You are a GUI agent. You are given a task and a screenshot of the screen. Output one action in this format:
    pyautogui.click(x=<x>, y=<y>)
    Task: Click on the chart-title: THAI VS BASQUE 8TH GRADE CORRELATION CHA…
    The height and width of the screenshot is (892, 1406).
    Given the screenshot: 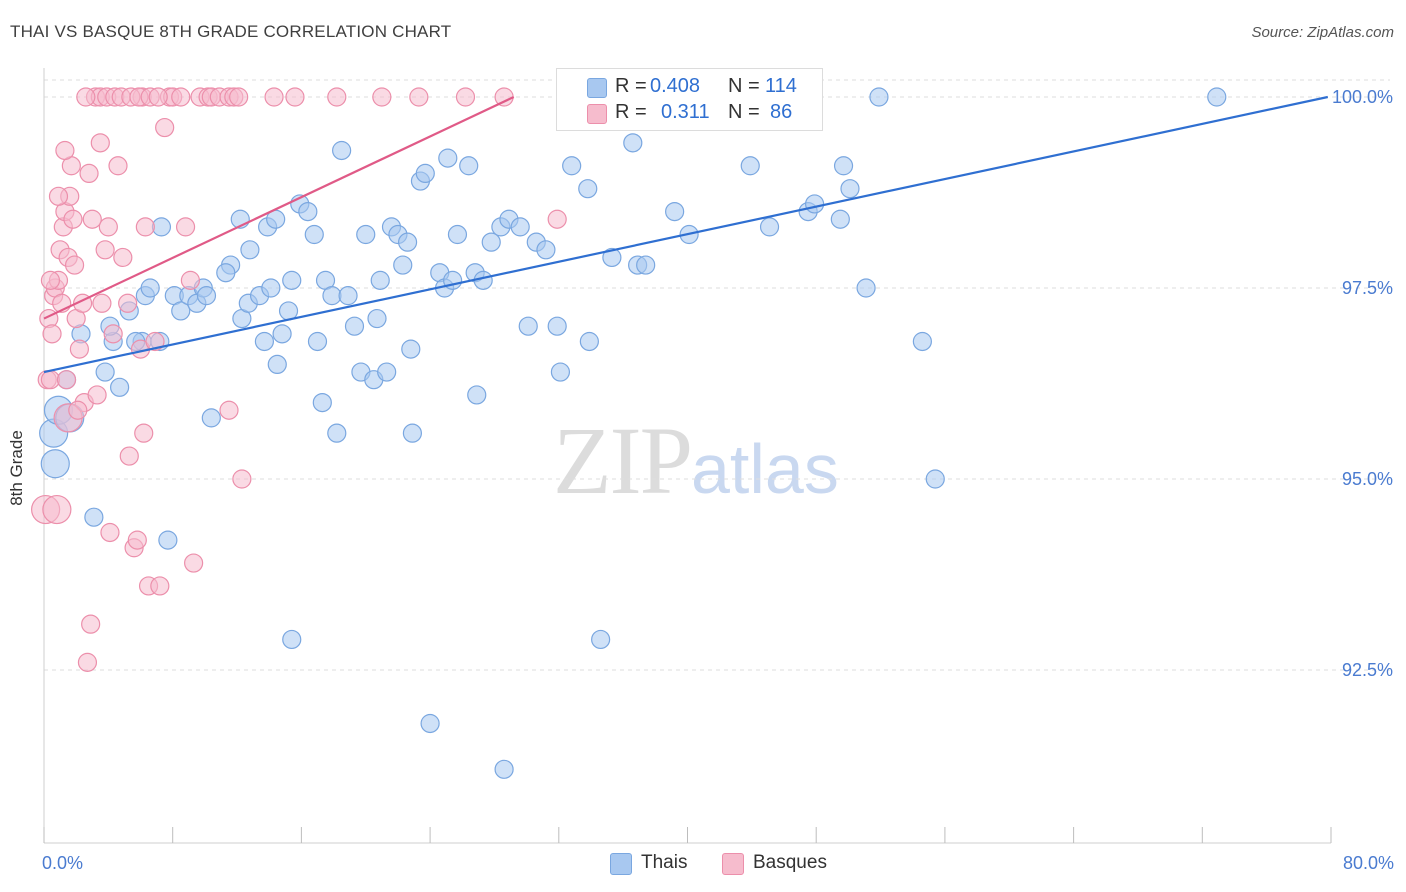 What is the action you would take?
    pyautogui.click(x=231, y=31)
    